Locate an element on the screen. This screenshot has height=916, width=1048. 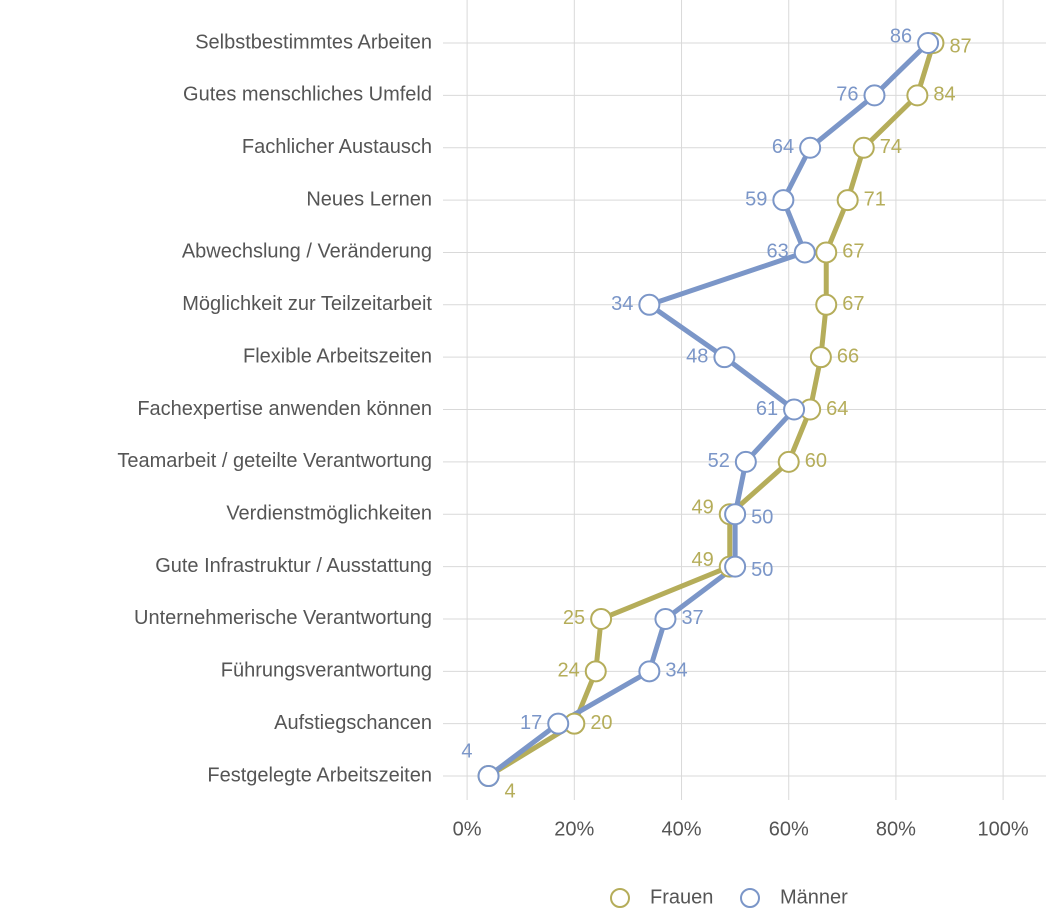
y-tick-label: Flexible Arbeitszeiten is located at coordinates (337, 356).